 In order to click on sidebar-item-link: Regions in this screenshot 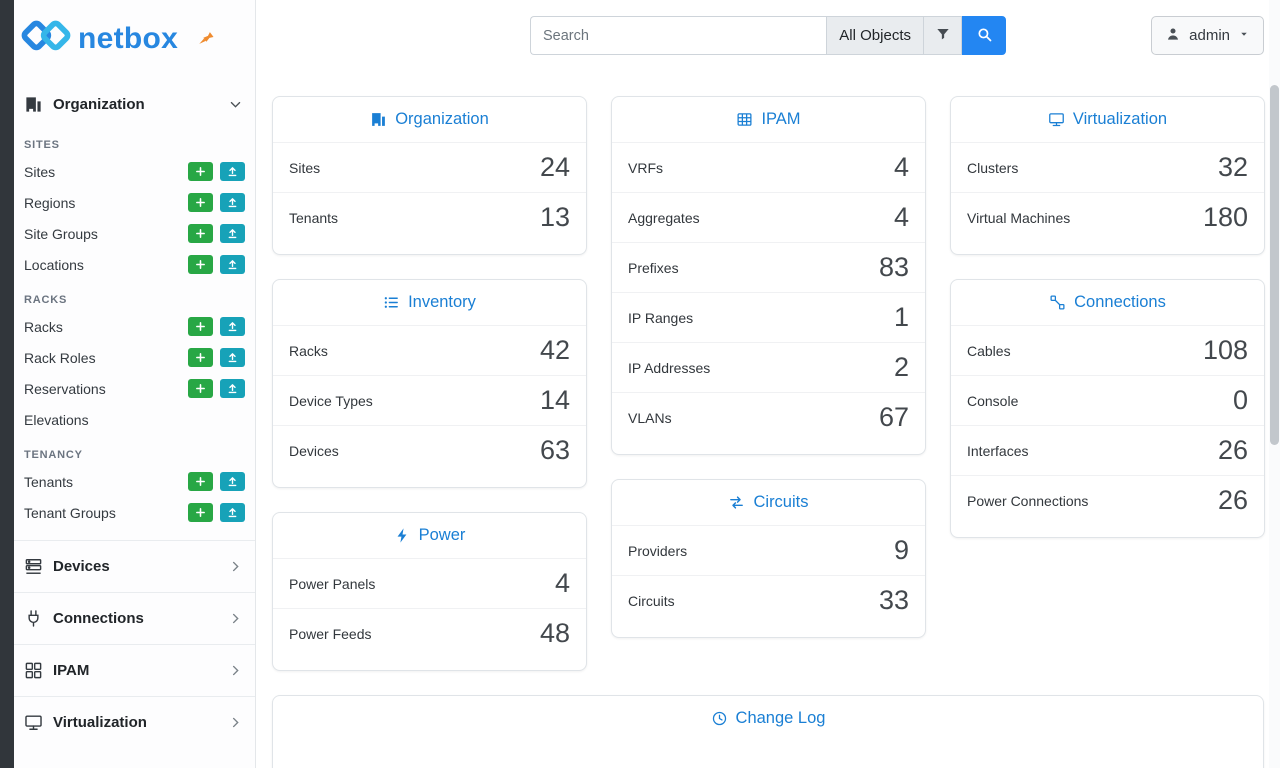, I will do `click(50, 202)`.